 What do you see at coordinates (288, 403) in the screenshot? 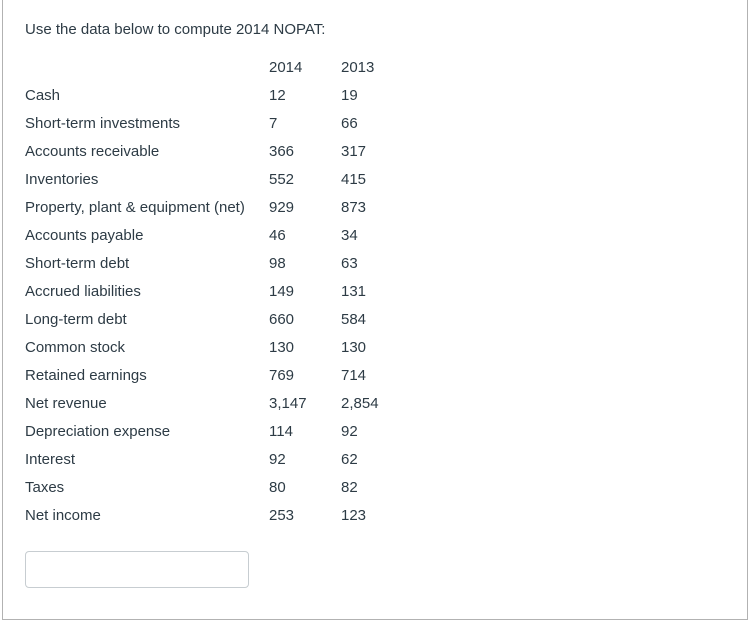
I see `value-2014: 3,147` at bounding box center [288, 403].